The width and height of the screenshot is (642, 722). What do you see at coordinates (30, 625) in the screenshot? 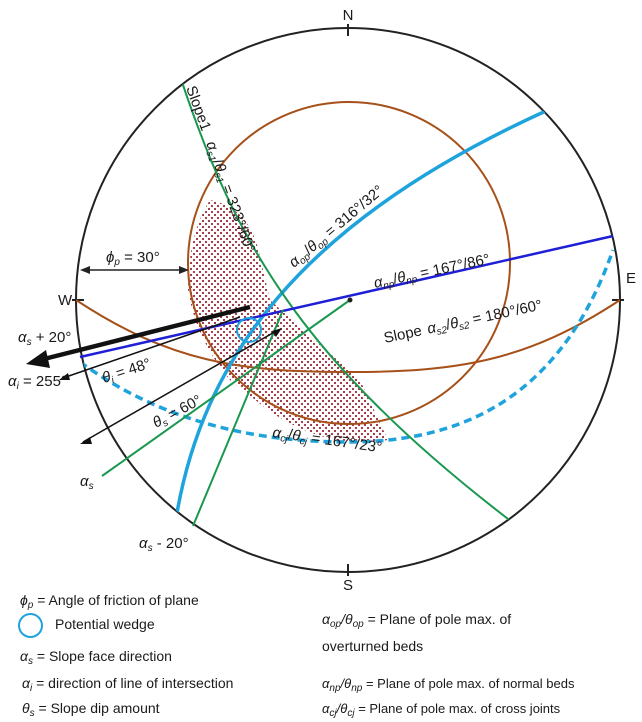
I see `wedge-circle-icon` at bounding box center [30, 625].